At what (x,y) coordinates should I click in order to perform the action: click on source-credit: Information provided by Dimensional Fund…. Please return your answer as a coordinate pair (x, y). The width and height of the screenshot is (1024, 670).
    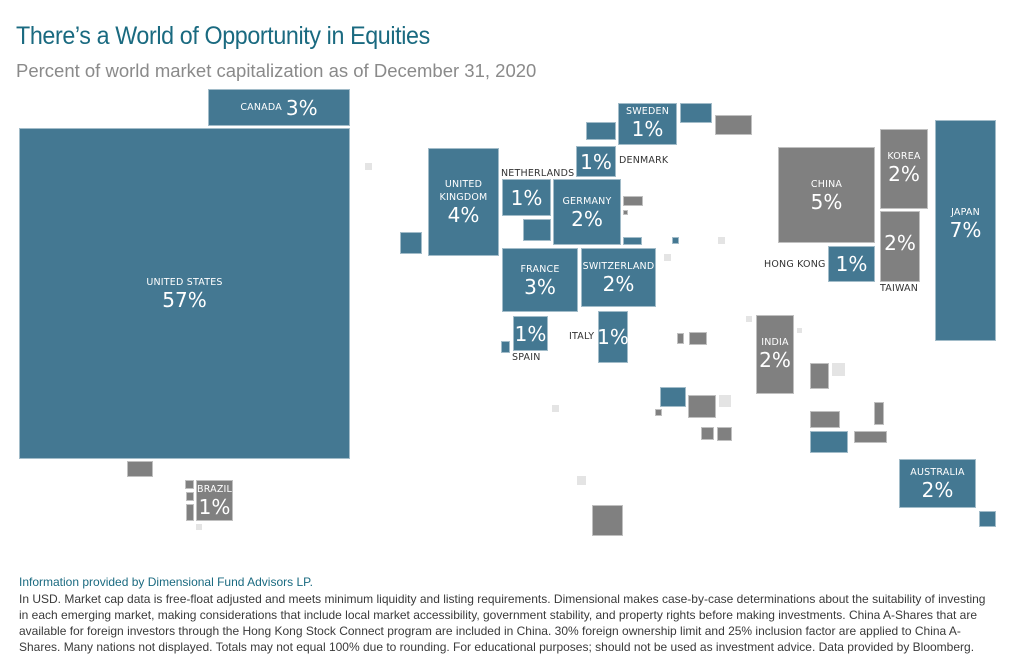
    Looking at the image, I should click on (166, 582).